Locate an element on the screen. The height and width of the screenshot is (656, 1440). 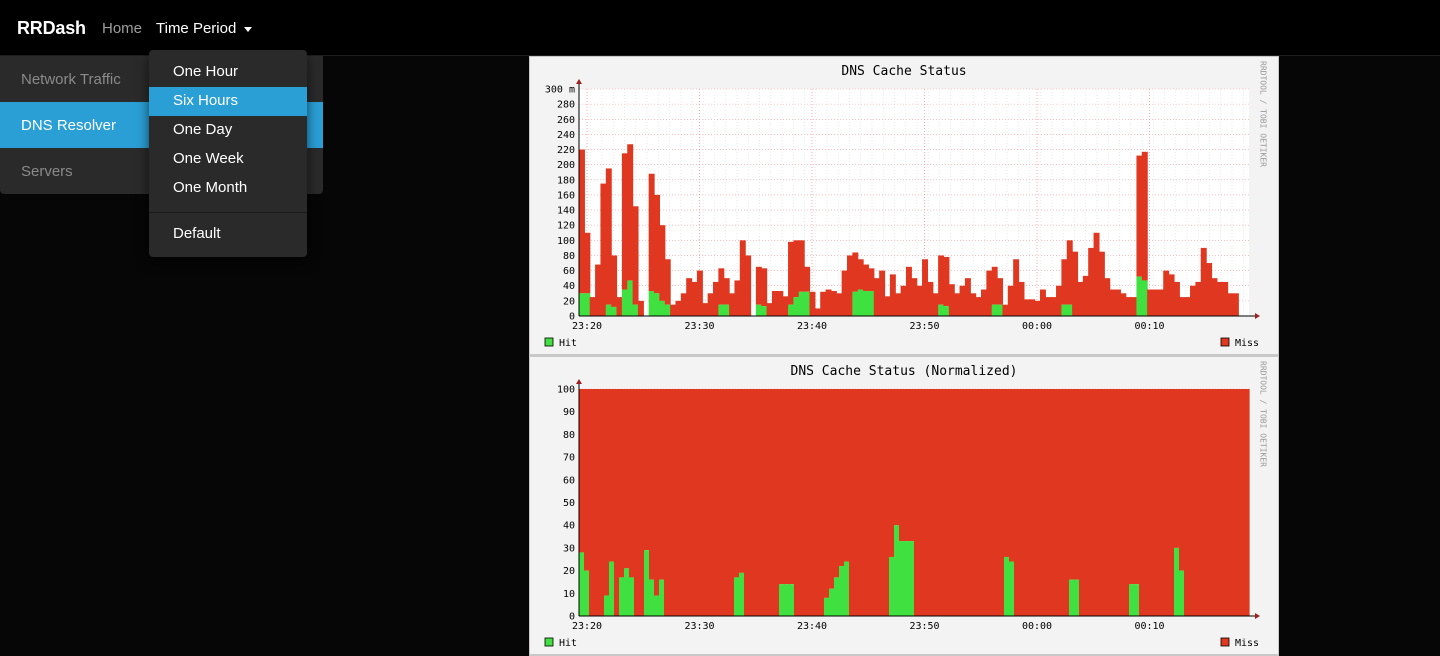
menu-item-one-month: One Month is located at coordinates (228, 188).